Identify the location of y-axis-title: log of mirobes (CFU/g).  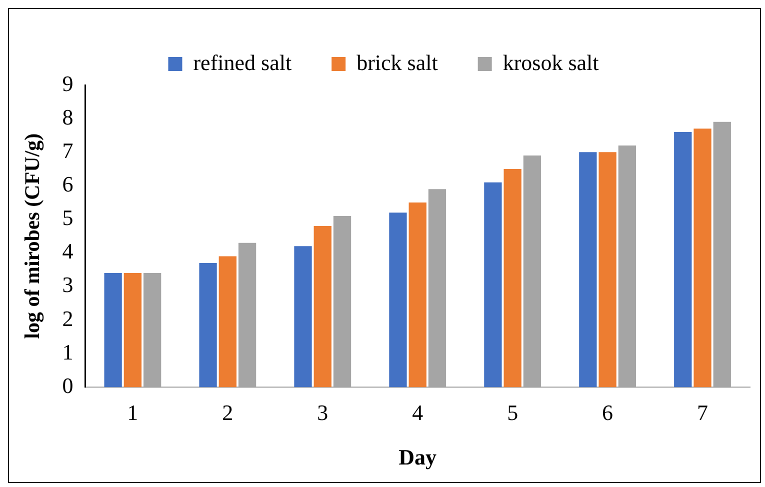
(32, 236).